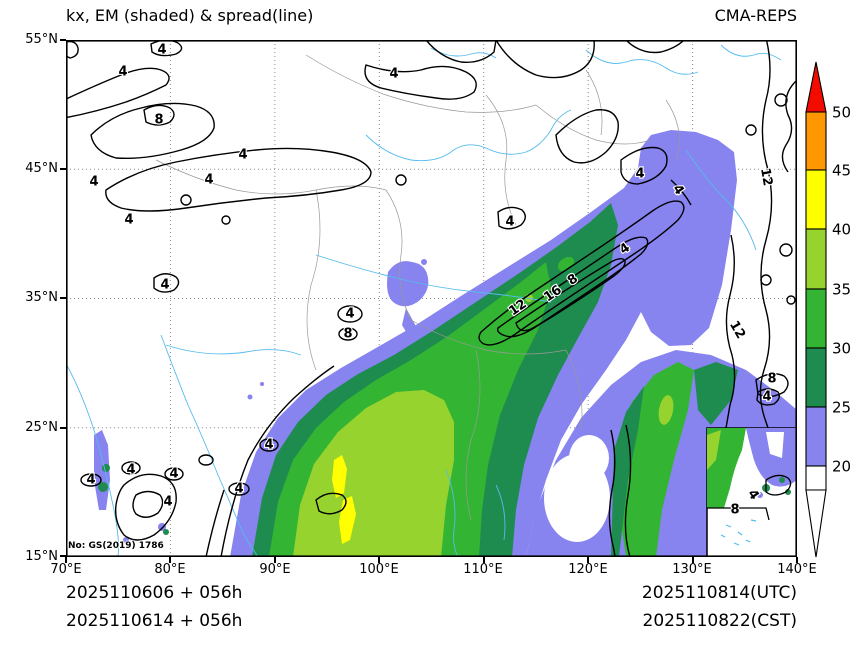 Image resolution: width=860 pixels, height=647 pixels. What do you see at coordinates (190, 15) in the screenshot?
I see `chart-title: kx, EM (shaded) & spread(line)` at bounding box center [190, 15].